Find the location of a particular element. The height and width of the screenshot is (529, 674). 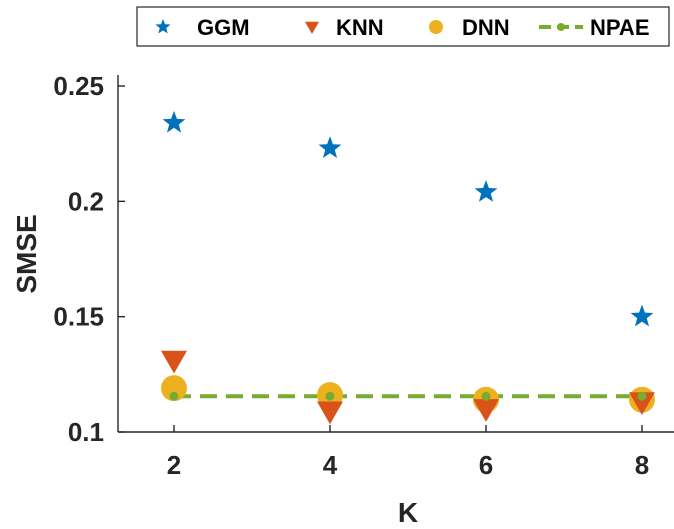

ggm-legend-marker is located at coordinates (163, 26).